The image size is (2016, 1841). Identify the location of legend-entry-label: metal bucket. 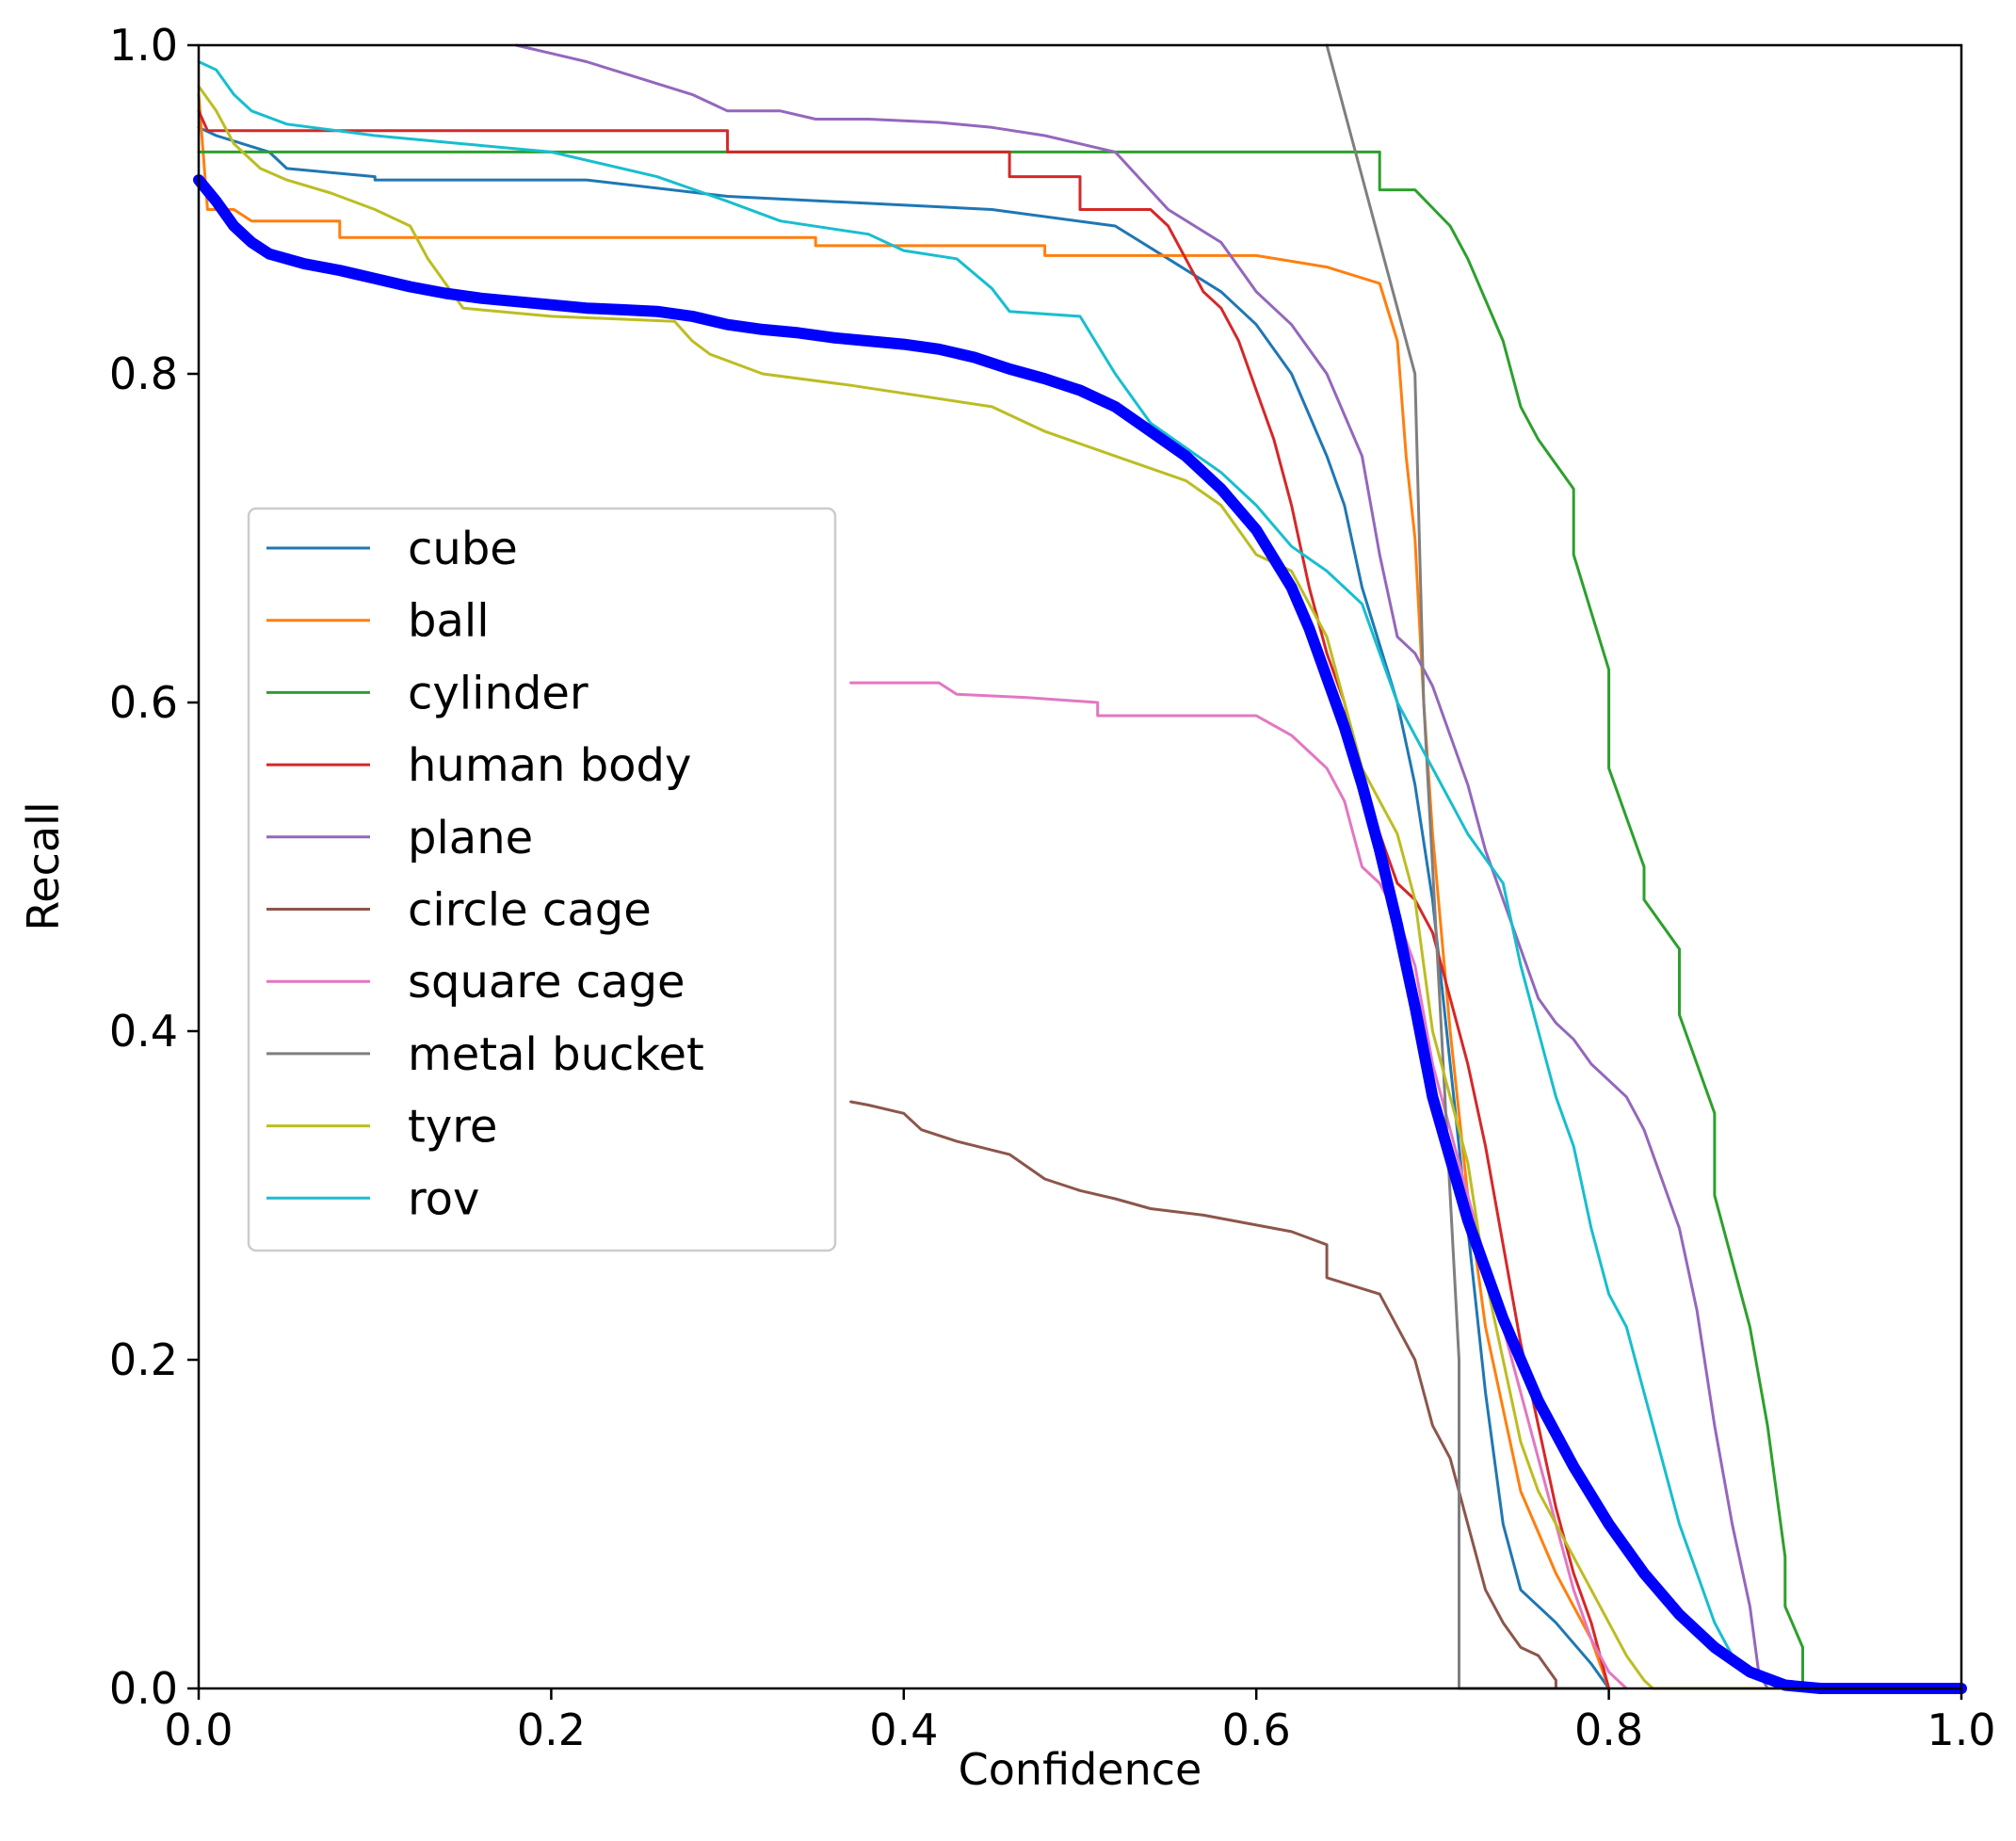
(556, 1054).